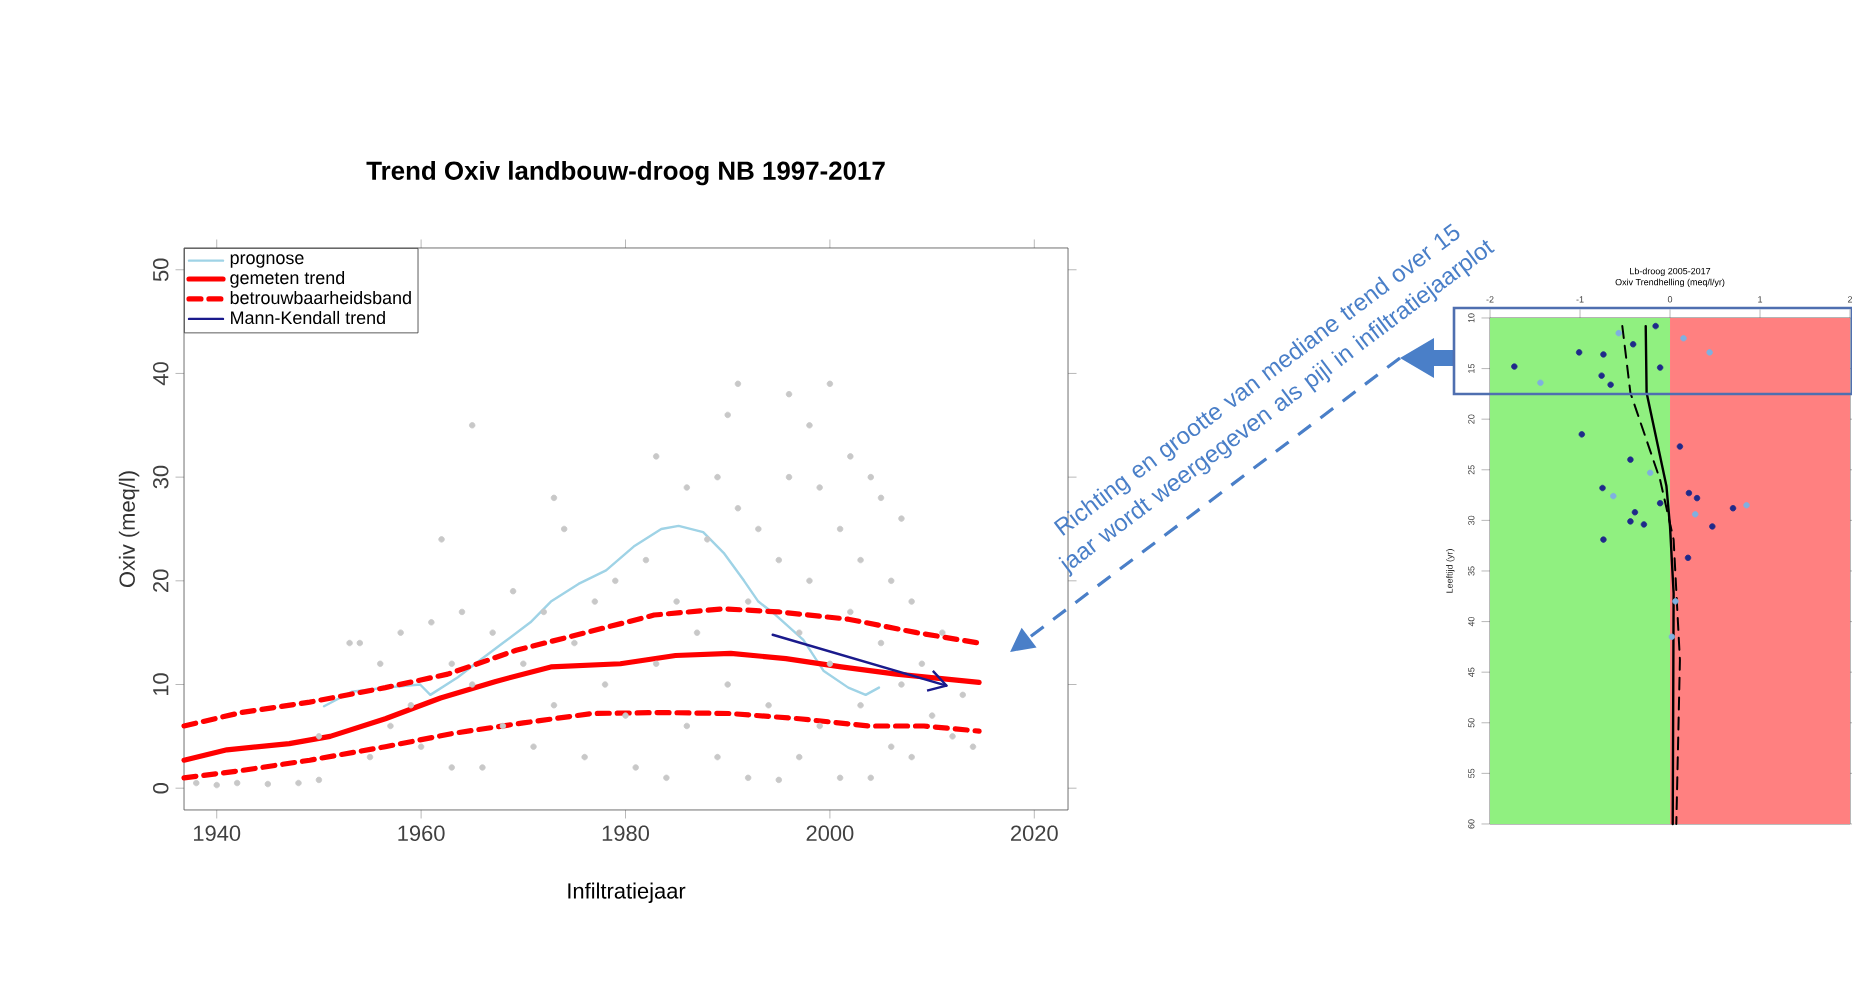 Image resolution: width=1852 pixels, height=994 pixels. Describe the element at coordinates (160, 788) in the screenshot. I see `y-tick-label: 0` at that location.